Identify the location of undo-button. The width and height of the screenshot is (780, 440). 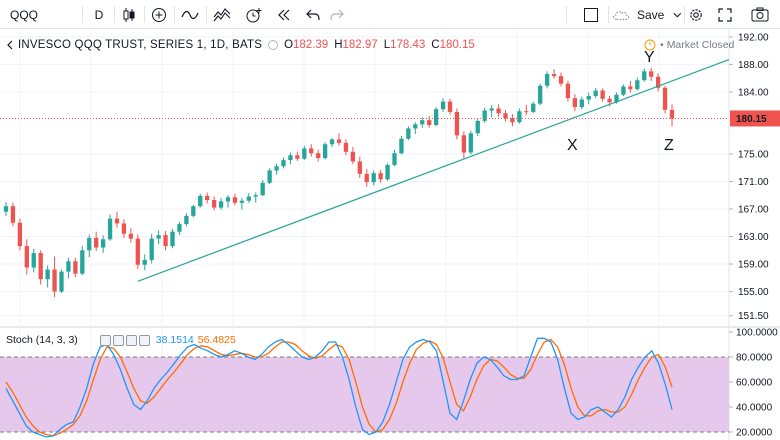
(313, 14).